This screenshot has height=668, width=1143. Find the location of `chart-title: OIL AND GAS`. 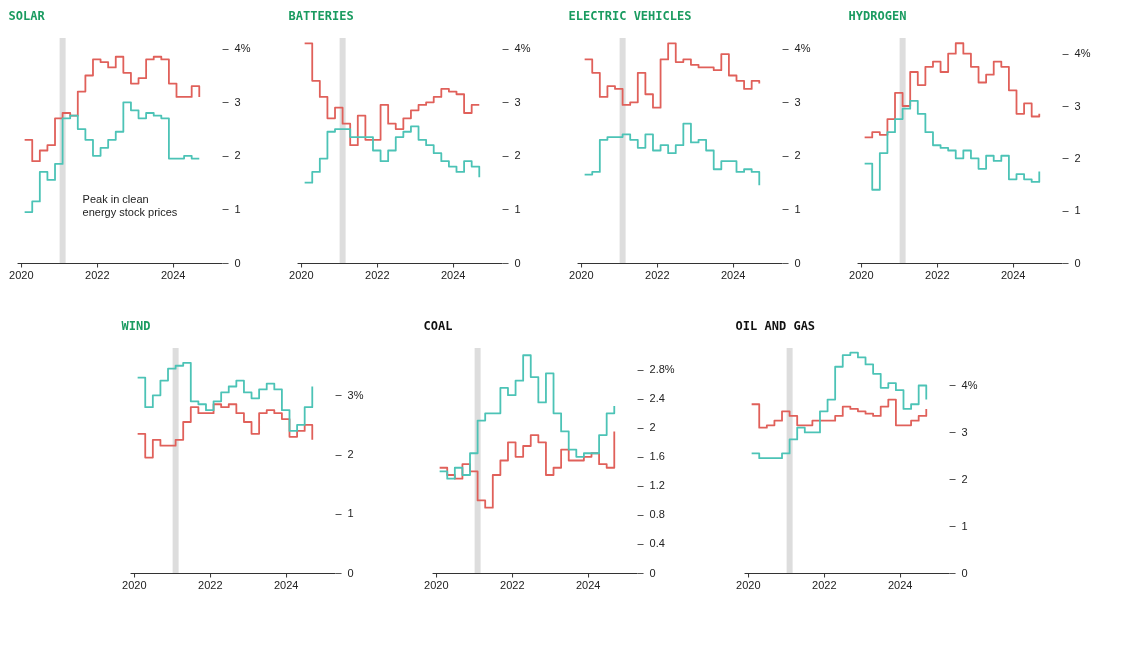

chart-title: OIL AND GAS is located at coordinates (775, 326).